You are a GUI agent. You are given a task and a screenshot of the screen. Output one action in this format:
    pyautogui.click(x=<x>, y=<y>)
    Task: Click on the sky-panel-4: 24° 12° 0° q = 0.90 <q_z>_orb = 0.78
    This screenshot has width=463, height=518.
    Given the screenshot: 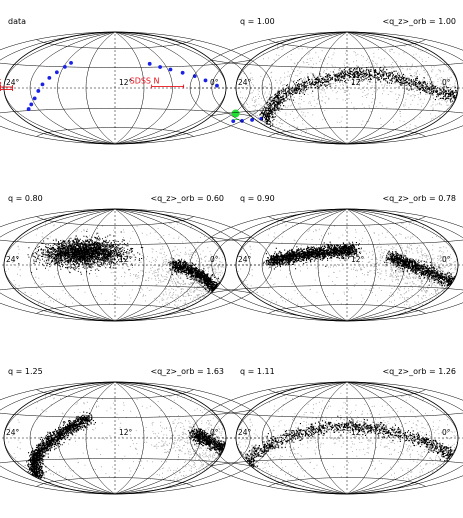 What is the action you would take?
    pyautogui.click(x=326, y=258)
    